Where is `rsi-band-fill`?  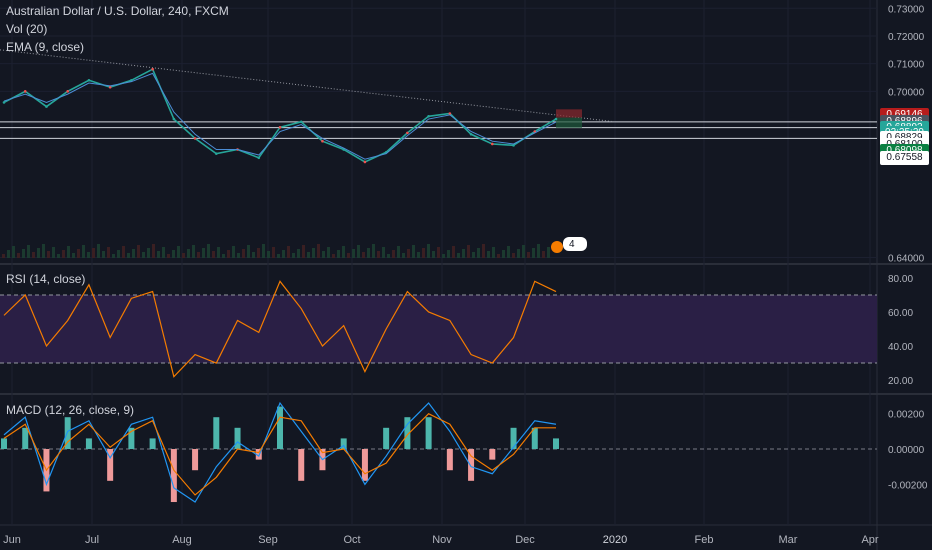
rsi-band-fill is located at coordinates (438, 329).